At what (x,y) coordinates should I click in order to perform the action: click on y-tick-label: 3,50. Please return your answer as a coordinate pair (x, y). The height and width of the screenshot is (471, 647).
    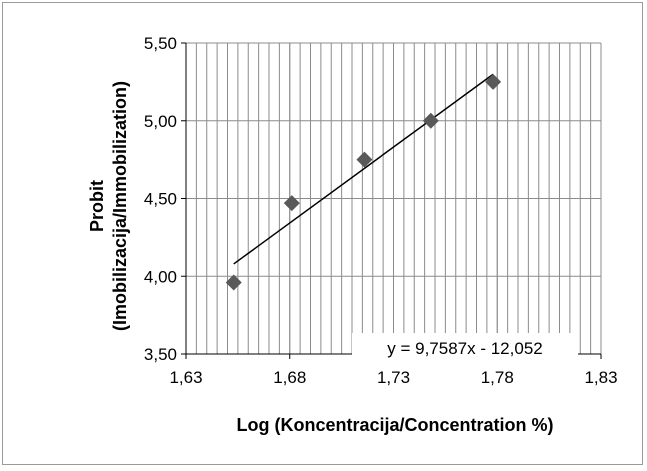
    Looking at the image, I should click on (160, 354).